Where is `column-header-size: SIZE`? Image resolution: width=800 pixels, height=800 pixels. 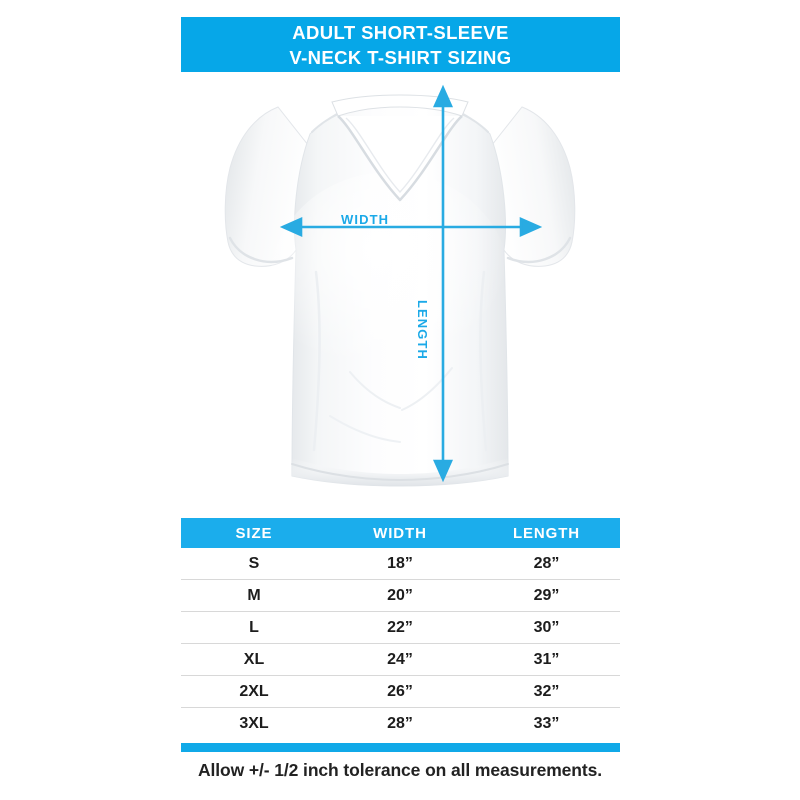 column-header-size: SIZE is located at coordinates (254, 533).